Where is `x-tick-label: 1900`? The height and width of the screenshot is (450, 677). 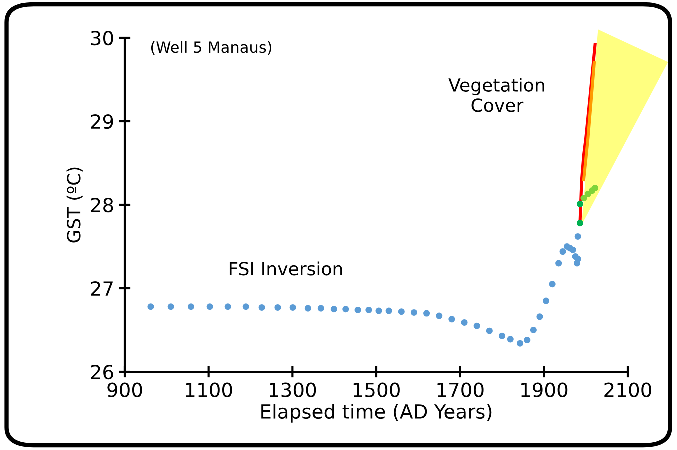
x-tick-label: 1900 is located at coordinates (545, 390).